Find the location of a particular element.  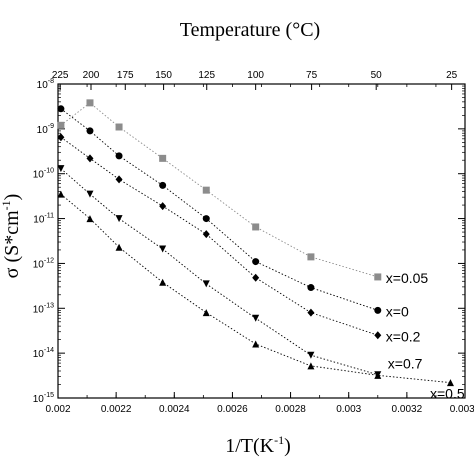

y-axis-title-superscript: -1 is located at coordinates (6, 205).